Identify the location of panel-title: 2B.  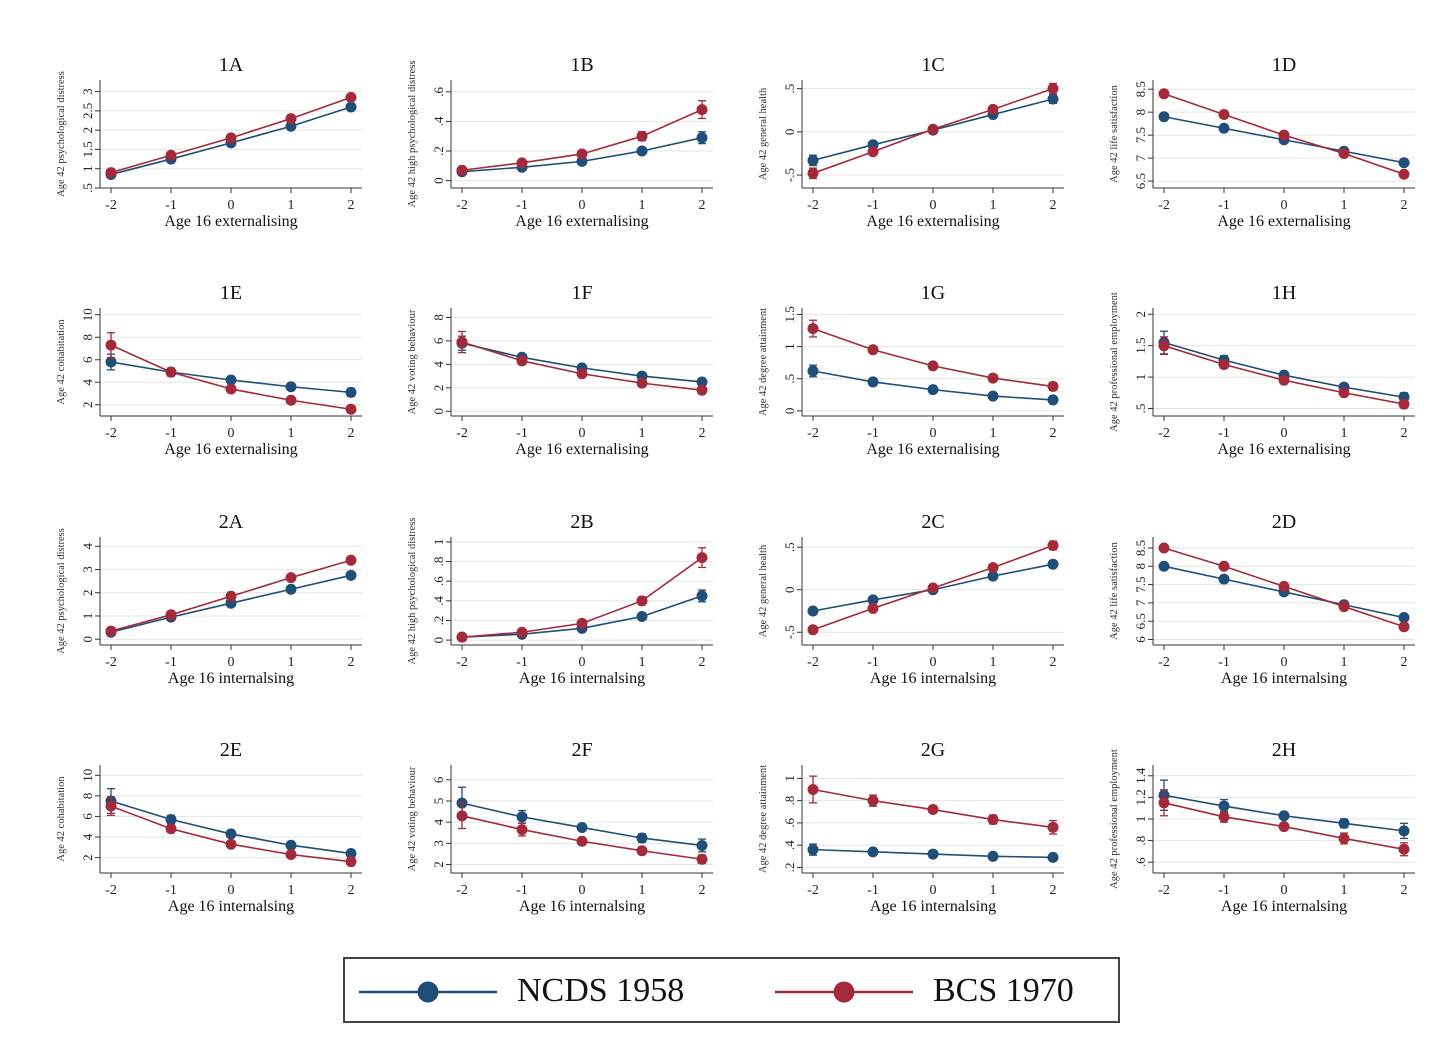
(581, 522).